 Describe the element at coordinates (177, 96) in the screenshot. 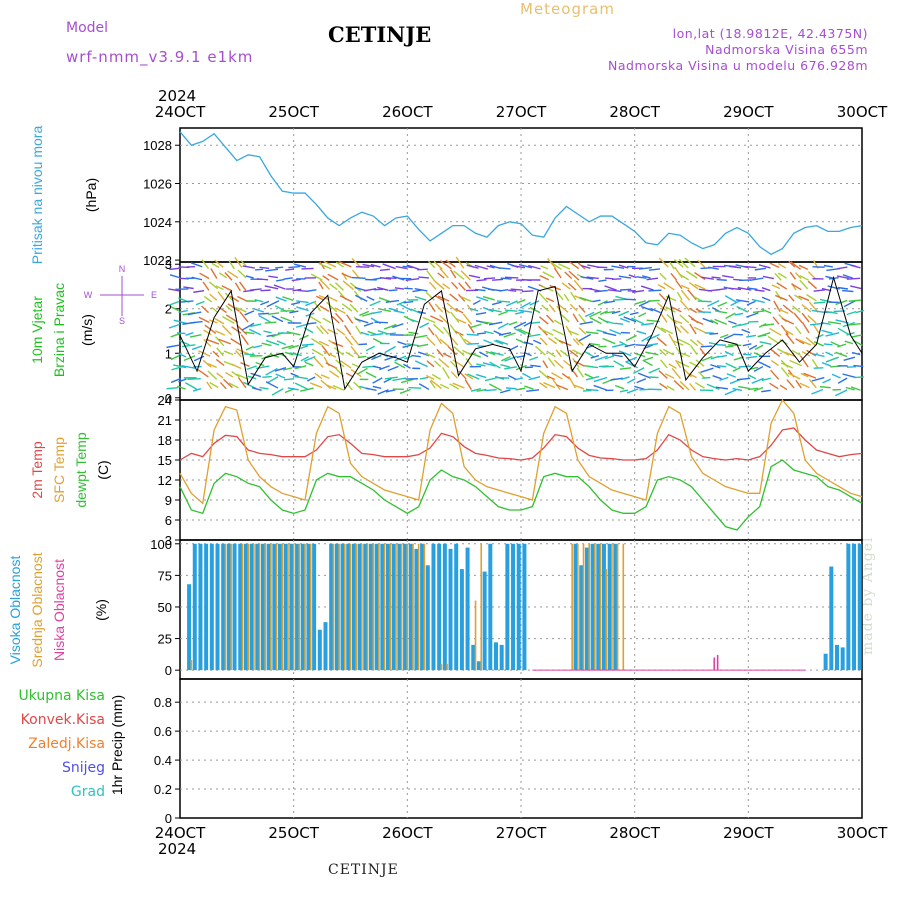

I see `year-label-top: 2024` at that location.